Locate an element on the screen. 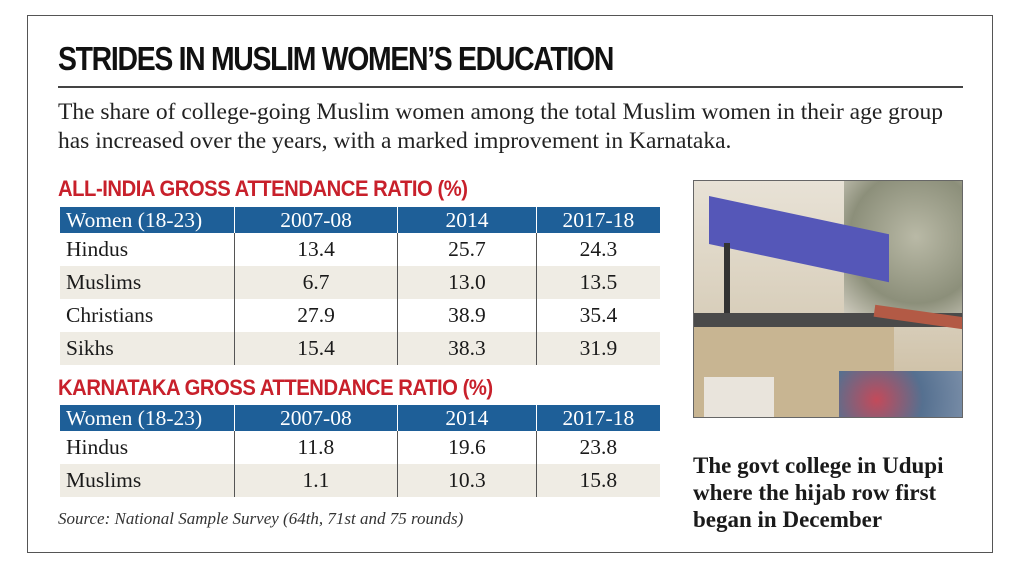  value-cell: 6.7 is located at coordinates (315, 282).